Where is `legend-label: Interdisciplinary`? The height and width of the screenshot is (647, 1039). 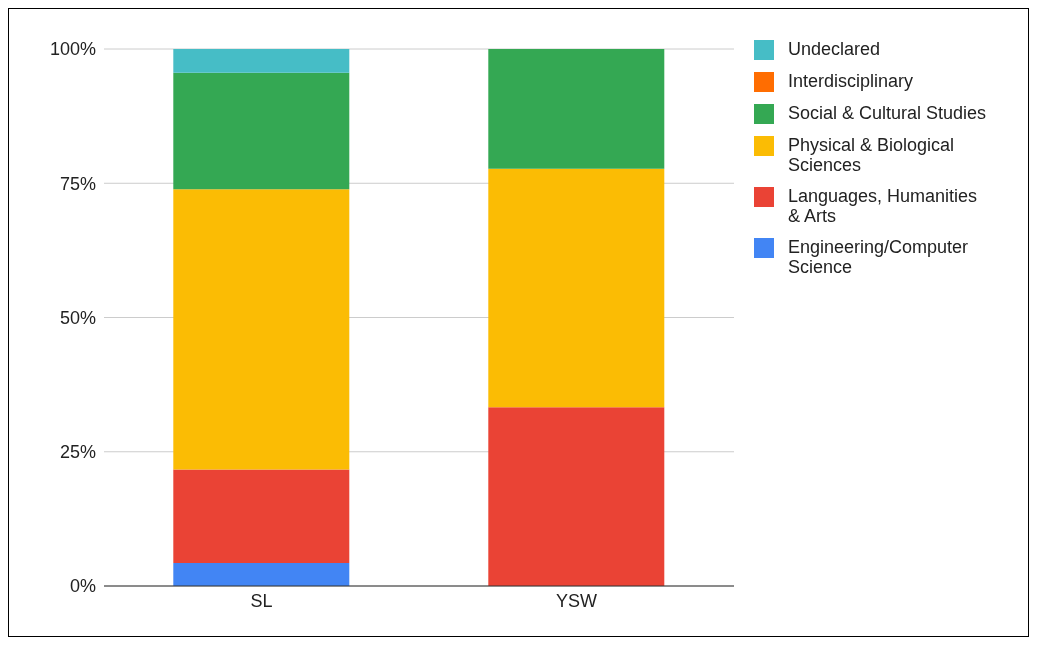
legend-label: Interdisciplinary is located at coordinates (851, 81).